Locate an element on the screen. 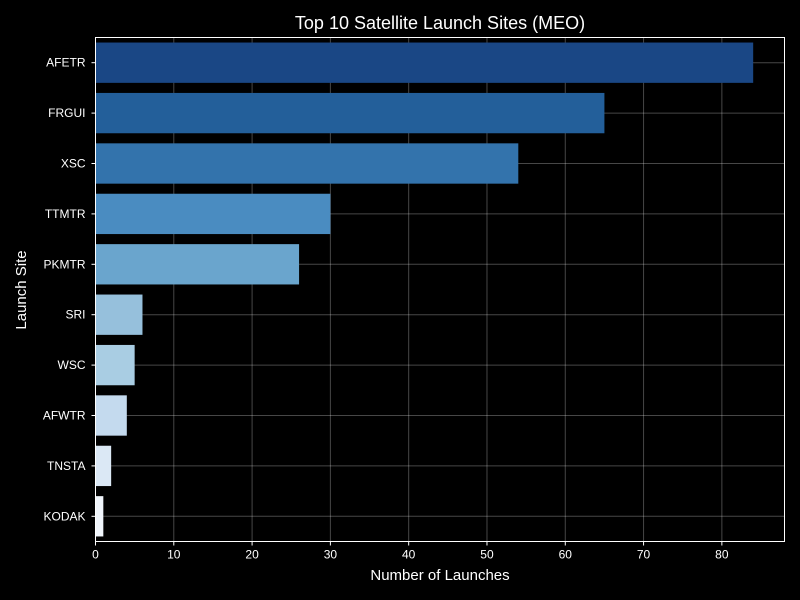 Image resolution: width=800 pixels, height=600 pixels. y-tick-label: TNSTA is located at coordinates (66, 466).